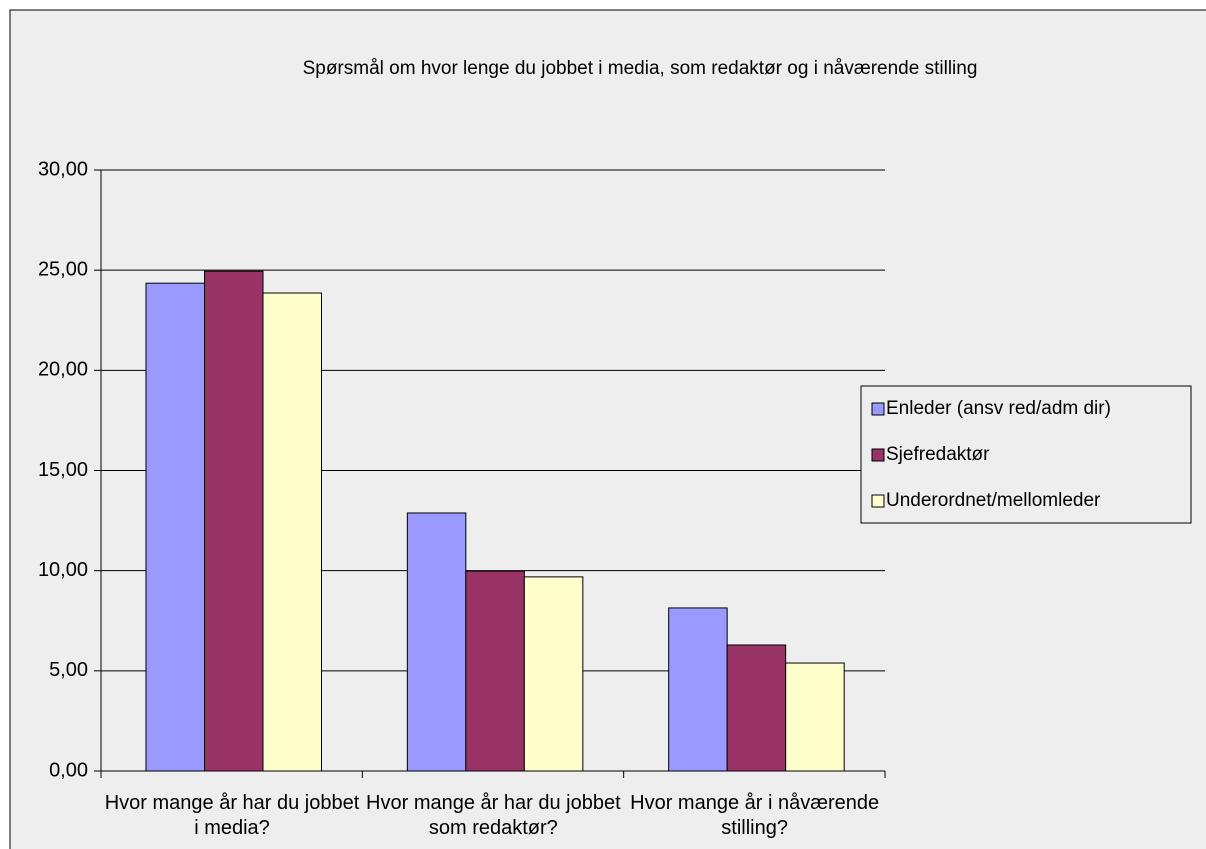 This screenshot has height=849, width=1206. Describe the element at coordinates (63, 269) in the screenshot. I see `y-tick-label: 25,00` at that location.